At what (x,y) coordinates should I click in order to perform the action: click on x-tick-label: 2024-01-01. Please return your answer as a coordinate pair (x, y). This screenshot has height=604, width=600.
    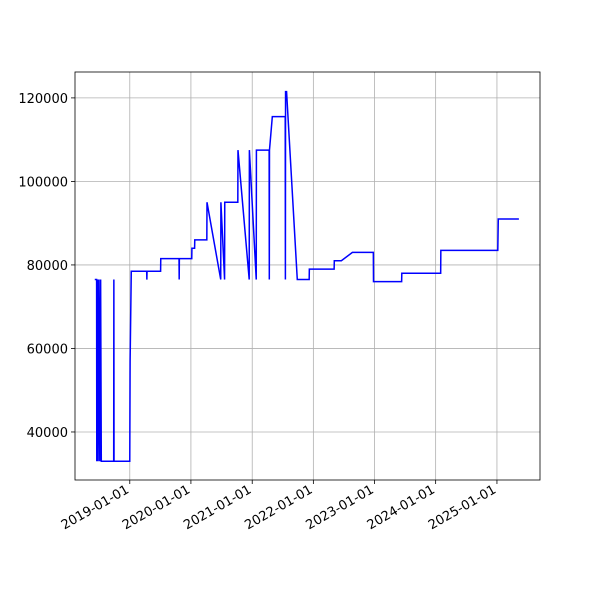
    Looking at the image, I should click on (401, 507).